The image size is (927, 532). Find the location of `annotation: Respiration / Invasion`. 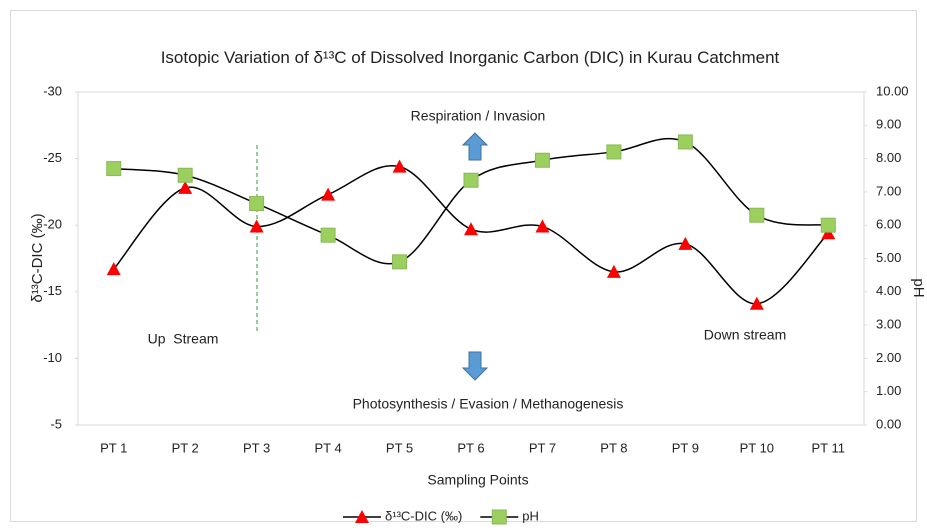

annotation: Respiration / Invasion is located at coordinates (478, 116).